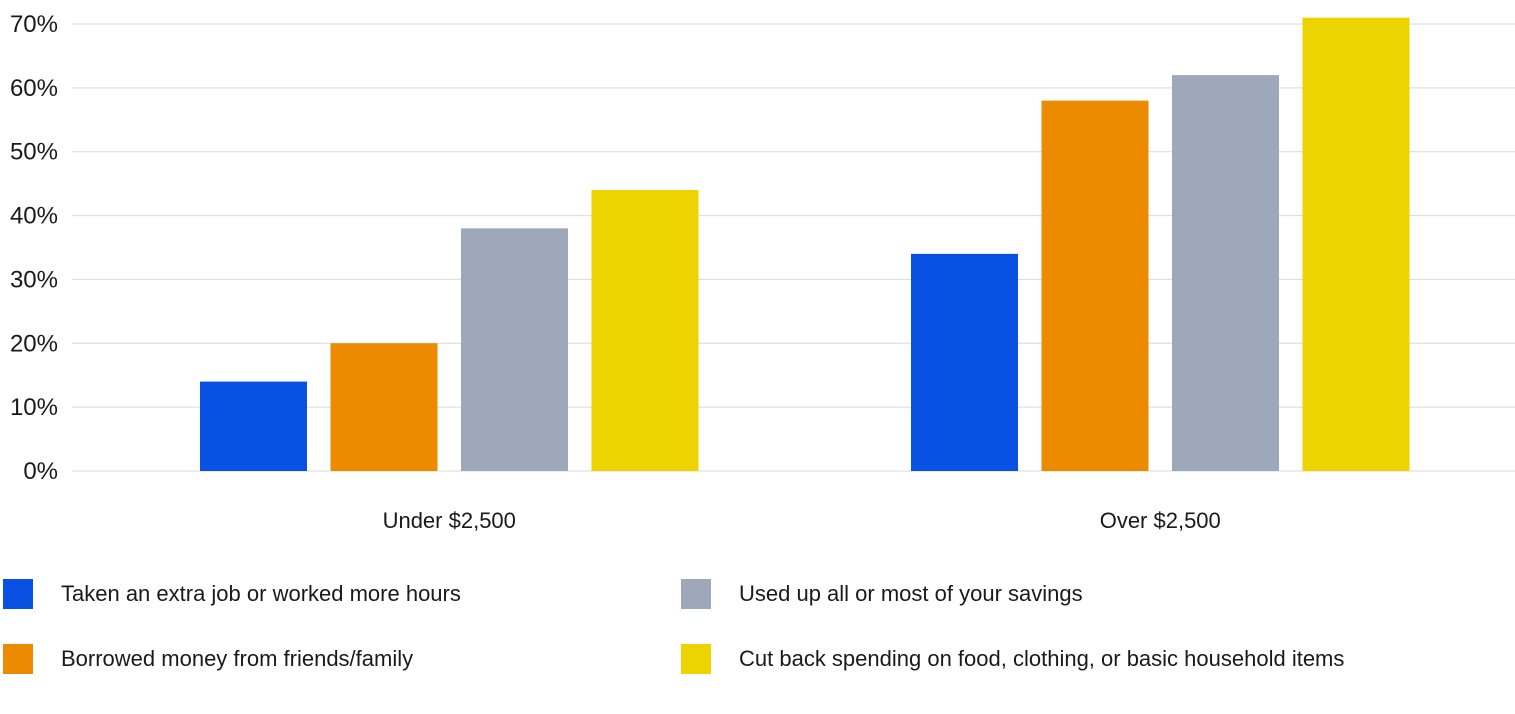  Describe the element at coordinates (34, 407) in the screenshot. I see `y-tick-label: 10%` at that location.